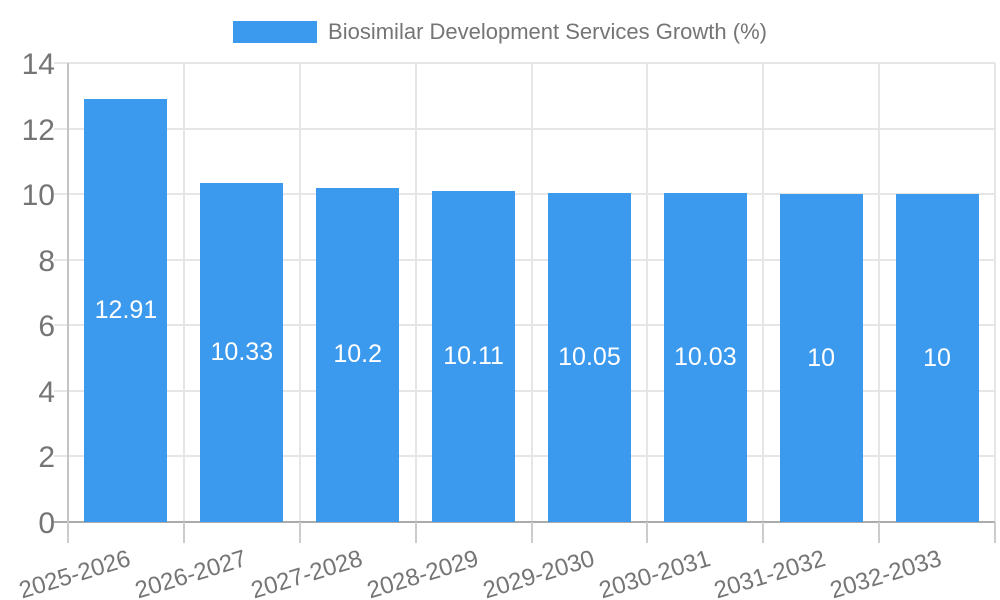 The height and width of the screenshot is (600, 1000). Describe the element at coordinates (770, 572) in the screenshot. I see `x-axis-label: 2031-2032` at that location.